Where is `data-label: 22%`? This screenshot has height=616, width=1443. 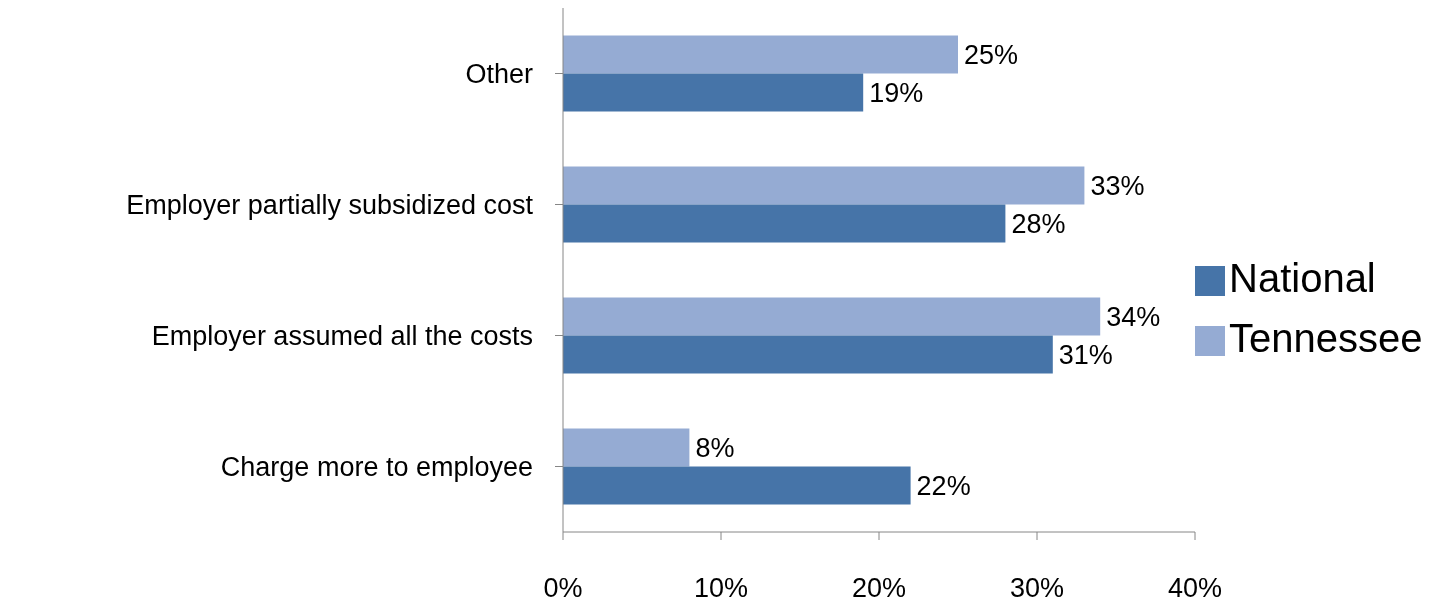
data-label: 22% is located at coordinates (943, 485).